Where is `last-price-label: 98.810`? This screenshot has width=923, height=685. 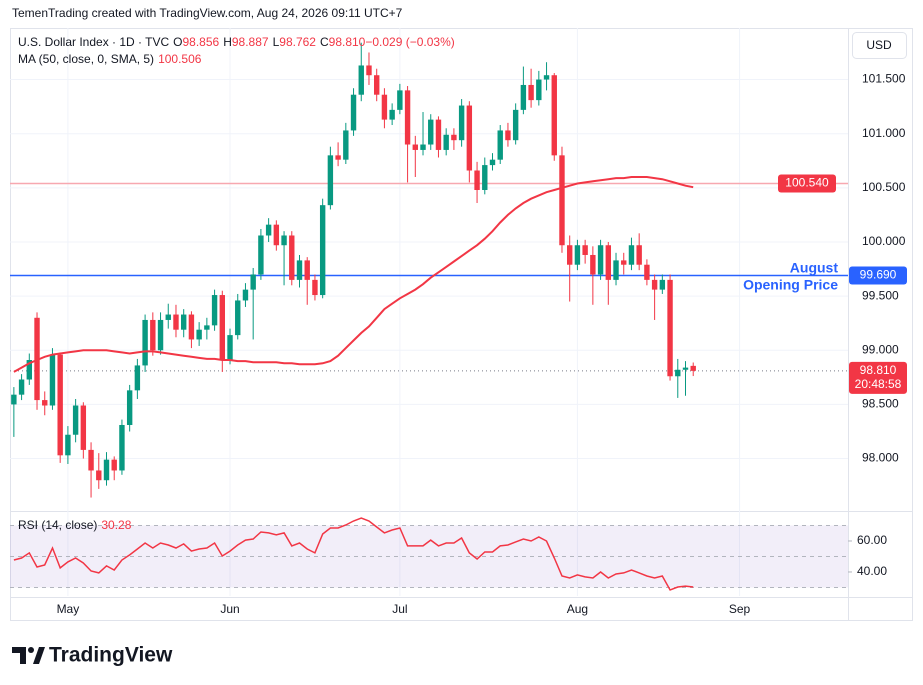 last-price-label: 98.810 is located at coordinates (878, 370).